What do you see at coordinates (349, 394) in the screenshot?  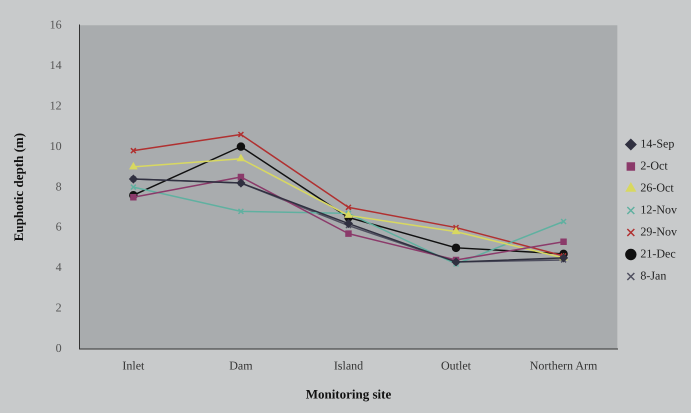 I see `x-axis-title: Monitoring site` at bounding box center [349, 394].